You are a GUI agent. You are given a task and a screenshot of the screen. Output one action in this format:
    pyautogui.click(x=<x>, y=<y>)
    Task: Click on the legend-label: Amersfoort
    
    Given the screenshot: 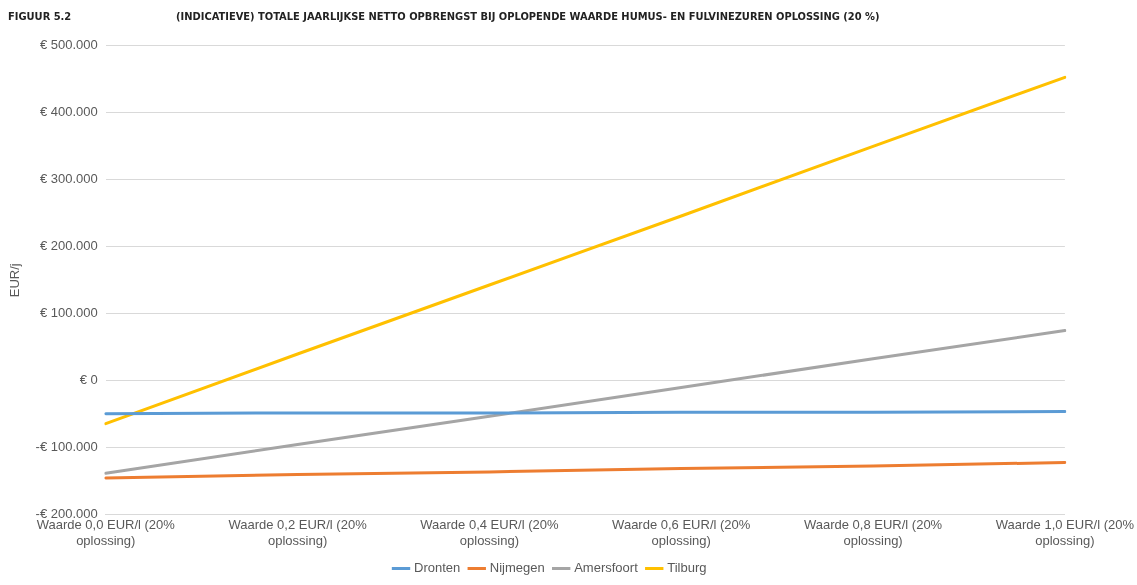 What is the action you would take?
    pyautogui.click(x=606, y=568)
    